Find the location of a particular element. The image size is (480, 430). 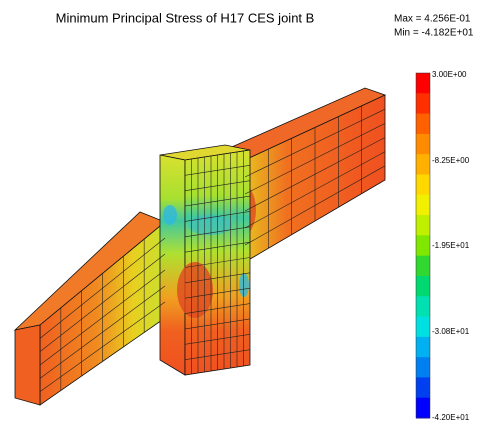

legend-label: -8.25E+00 is located at coordinates (451, 160).